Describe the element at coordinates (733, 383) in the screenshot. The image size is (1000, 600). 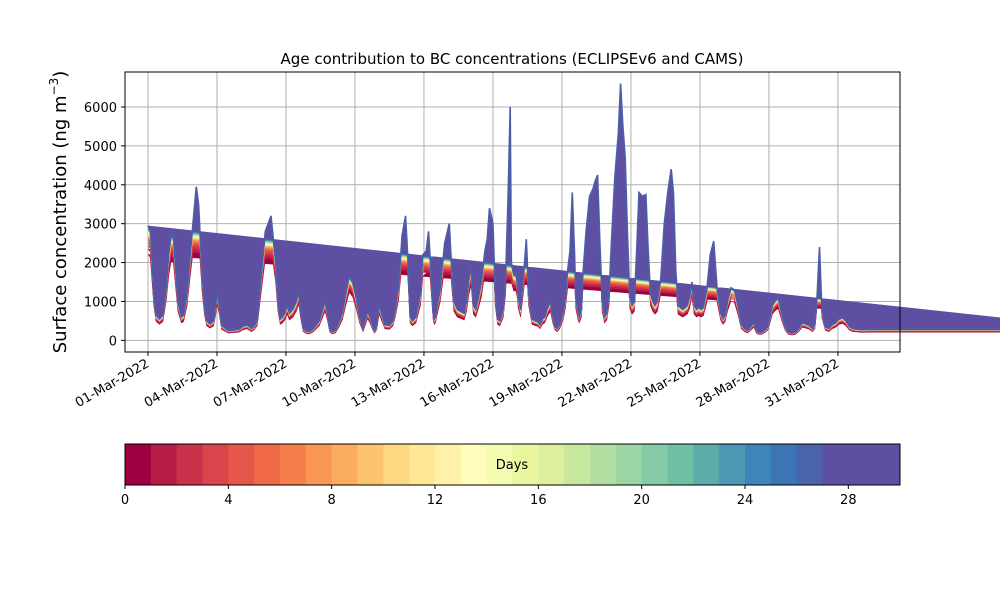
I see `x-tick-label: 28-Mar-2022` at that location.